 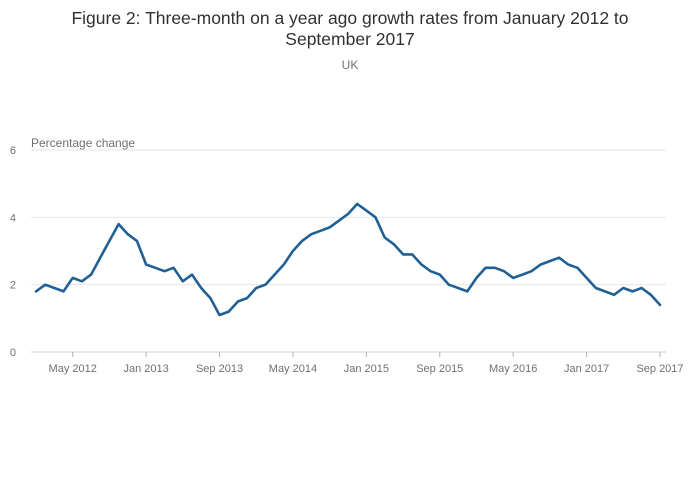 What do you see at coordinates (293, 369) in the screenshot?
I see `x-tick-label: May 2014` at bounding box center [293, 369].